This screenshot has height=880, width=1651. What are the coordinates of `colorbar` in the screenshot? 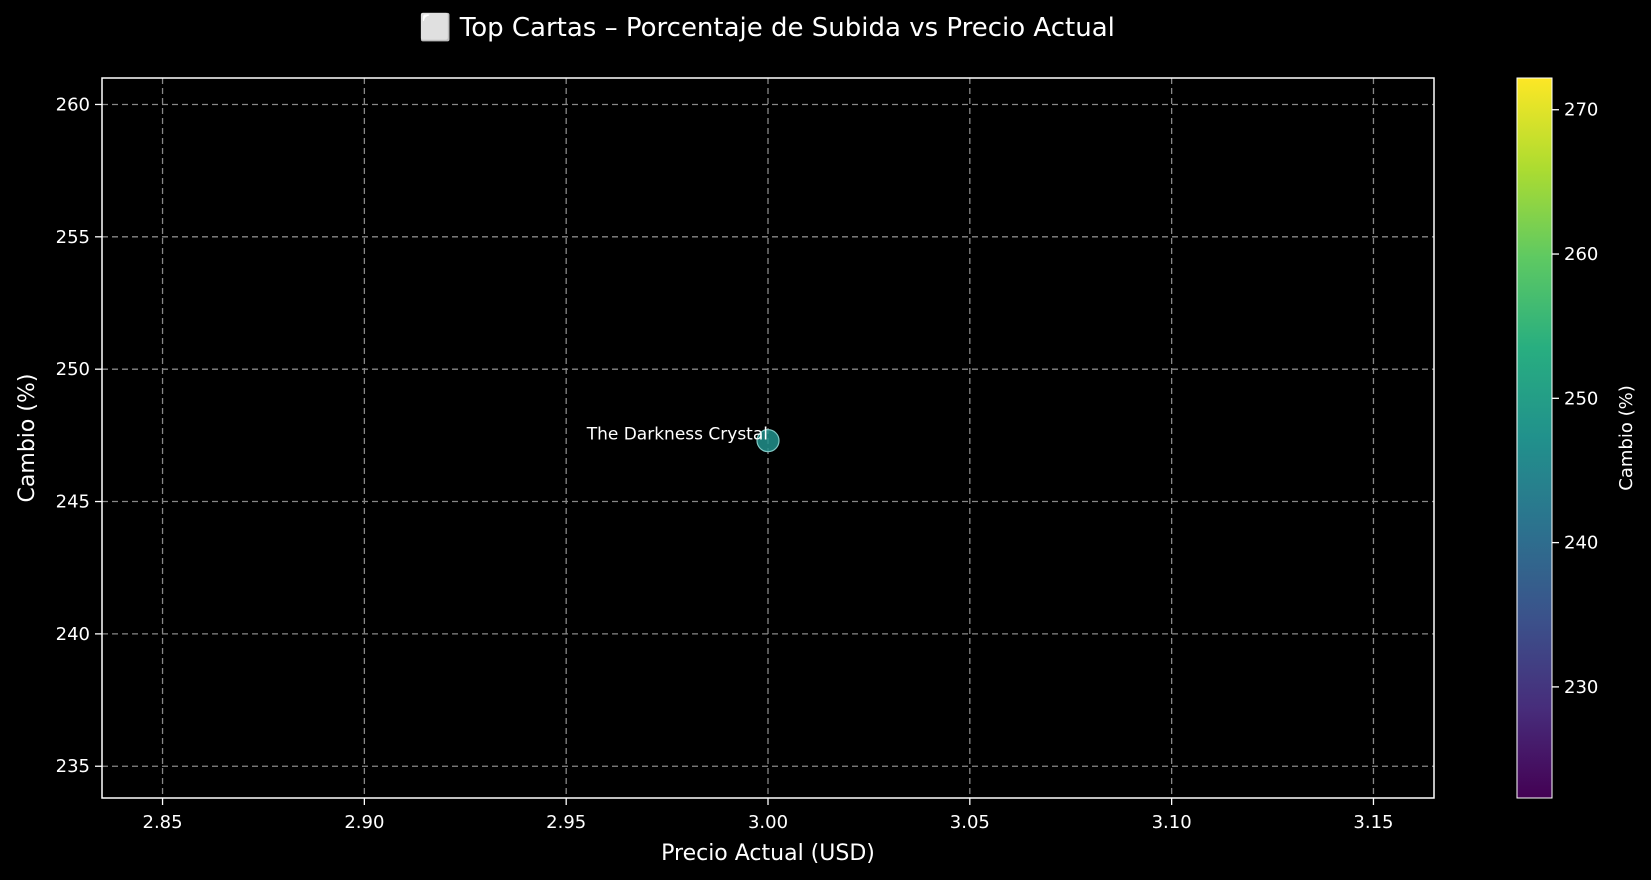 It's located at (1534, 438).